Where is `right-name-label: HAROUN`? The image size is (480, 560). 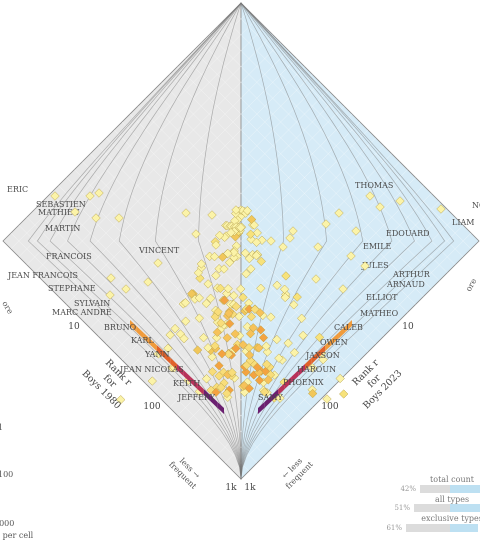
right-name-label: HAROUN is located at coordinates (316, 369).